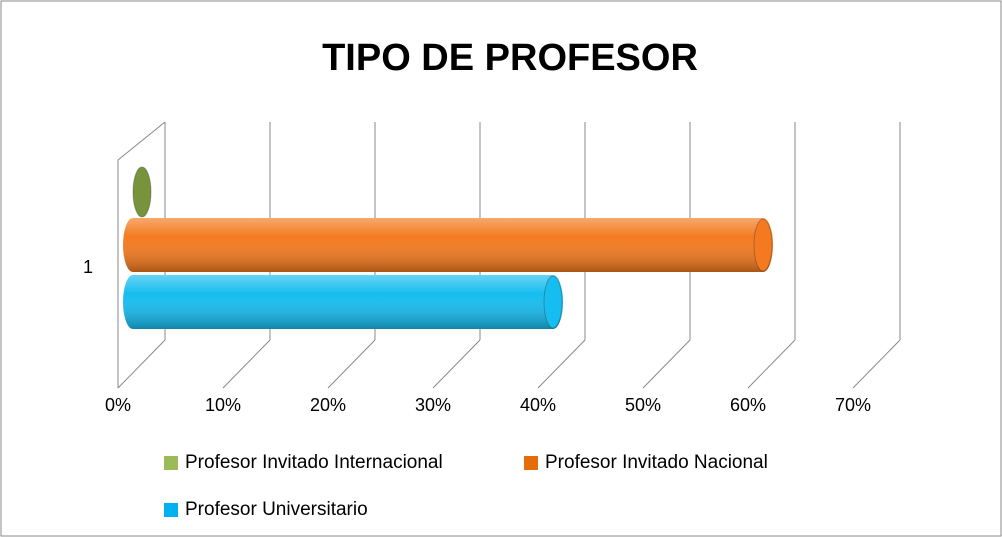 This screenshot has width=1002, height=537. Describe the element at coordinates (656, 462) in the screenshot. I see `legend-label: Profesor Invitado Nacional` at that location.